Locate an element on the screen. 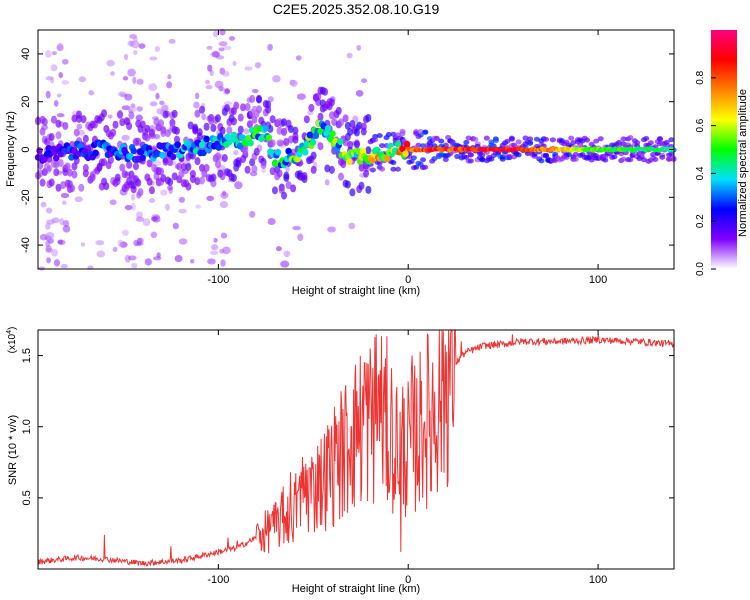 The width and height of the screenshot is (750, 600). colorbar-gradient is located at coordinates (724, 149).